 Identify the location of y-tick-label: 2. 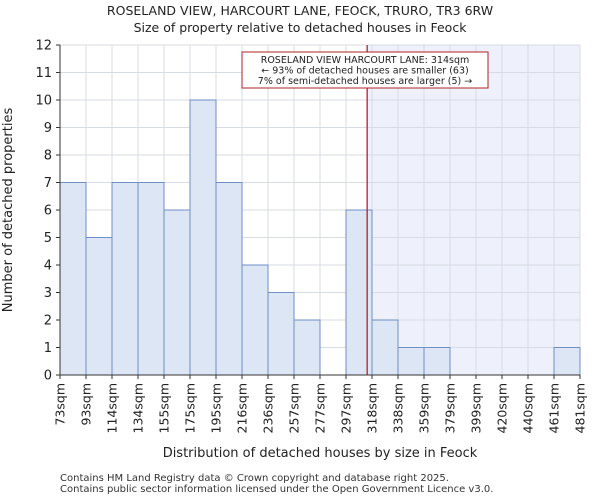
(48, 321).